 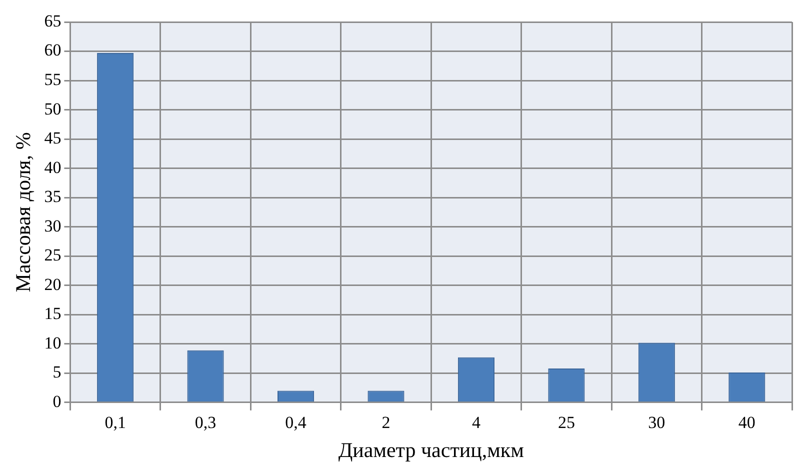 What do you see at coordinates (23, 212) in the screenshot?
I see `y-axis-title: Массовая доля, %` at bounding box center [23, 212].